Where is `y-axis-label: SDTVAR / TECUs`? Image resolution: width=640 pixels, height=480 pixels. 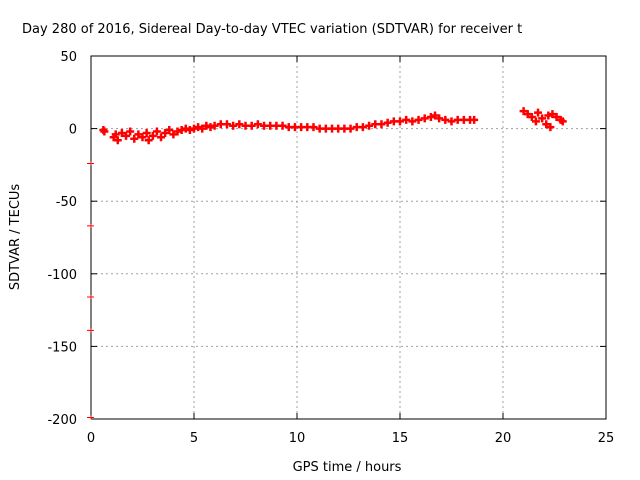
y-axis-label: SDTVAR / TECUs is located at coordinates (15, 237).